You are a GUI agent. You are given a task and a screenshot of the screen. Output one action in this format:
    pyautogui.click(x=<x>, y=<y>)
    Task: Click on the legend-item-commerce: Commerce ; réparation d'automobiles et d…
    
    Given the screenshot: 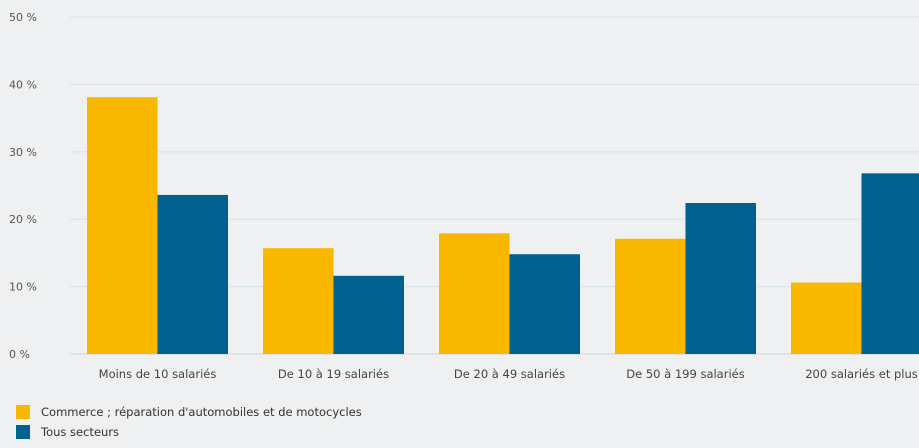 What is the action you would take?
    pyautogui.click(x=189, y=412)
    